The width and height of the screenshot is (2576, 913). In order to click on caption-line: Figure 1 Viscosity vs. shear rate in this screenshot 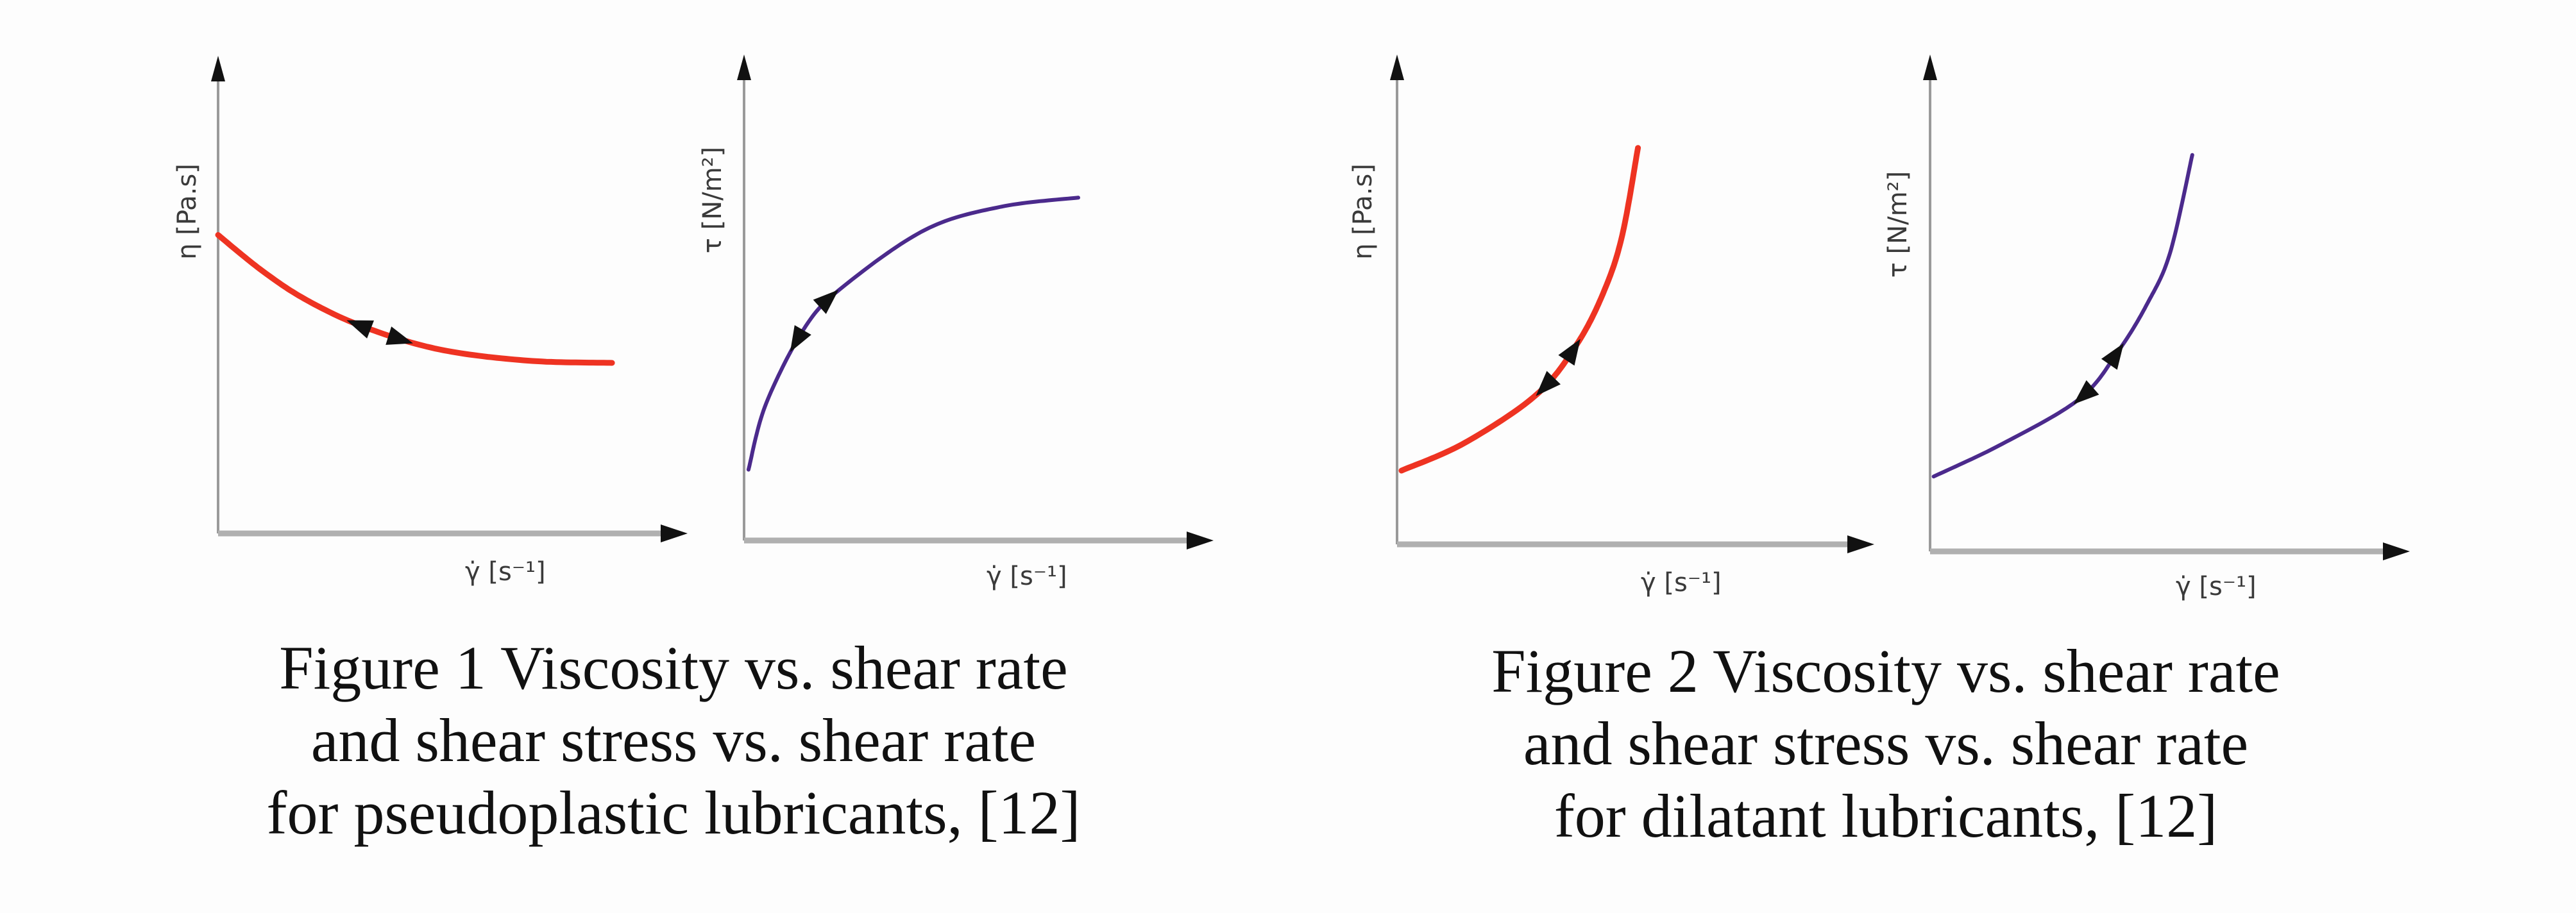, I will do `click(673, 667)`.